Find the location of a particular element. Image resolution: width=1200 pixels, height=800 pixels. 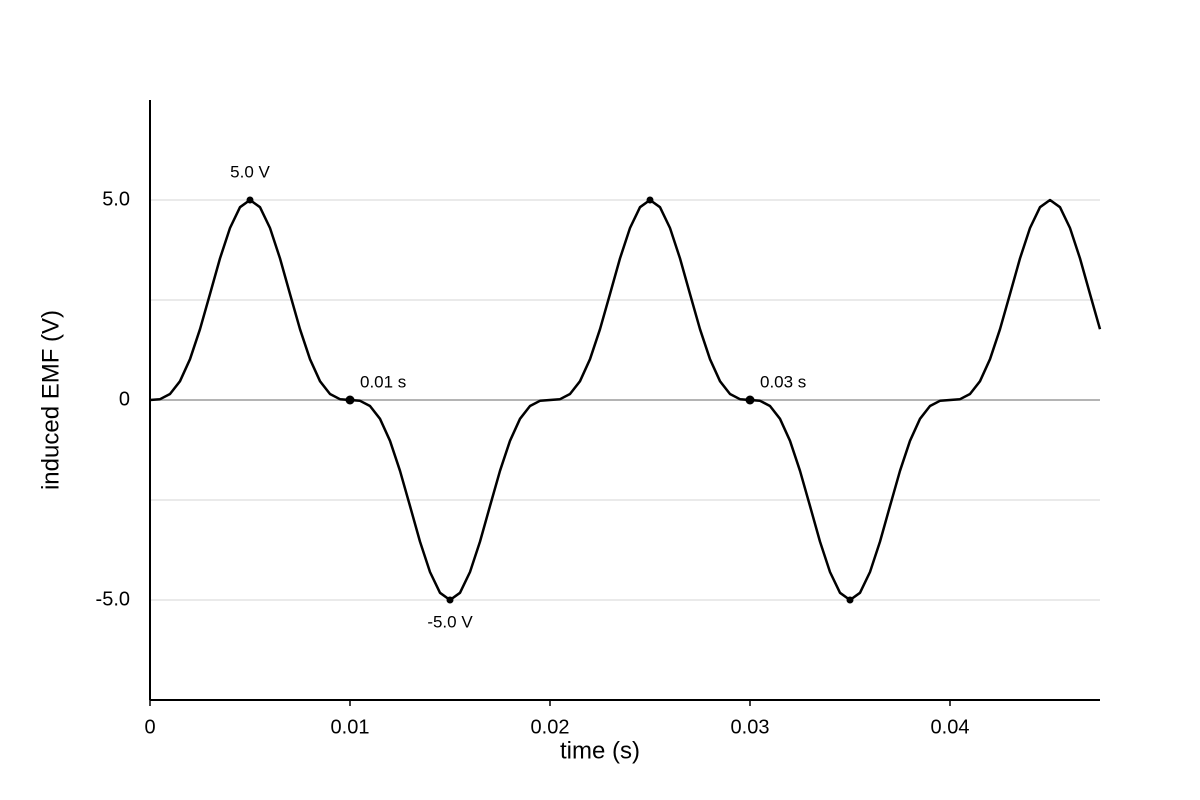

x-tick-label: 0.01 is located at coordinates (350, 727).